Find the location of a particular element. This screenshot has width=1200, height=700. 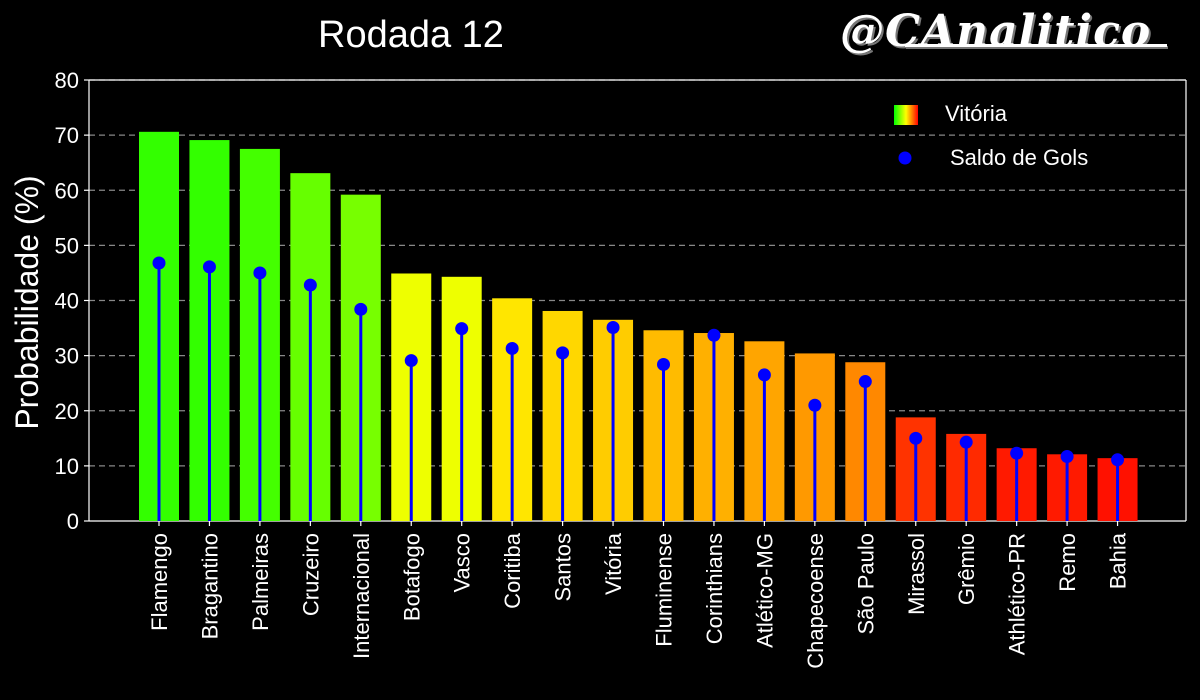

legend-label-saldo: Saldo de Gols is located at coordinates (1019, 157).